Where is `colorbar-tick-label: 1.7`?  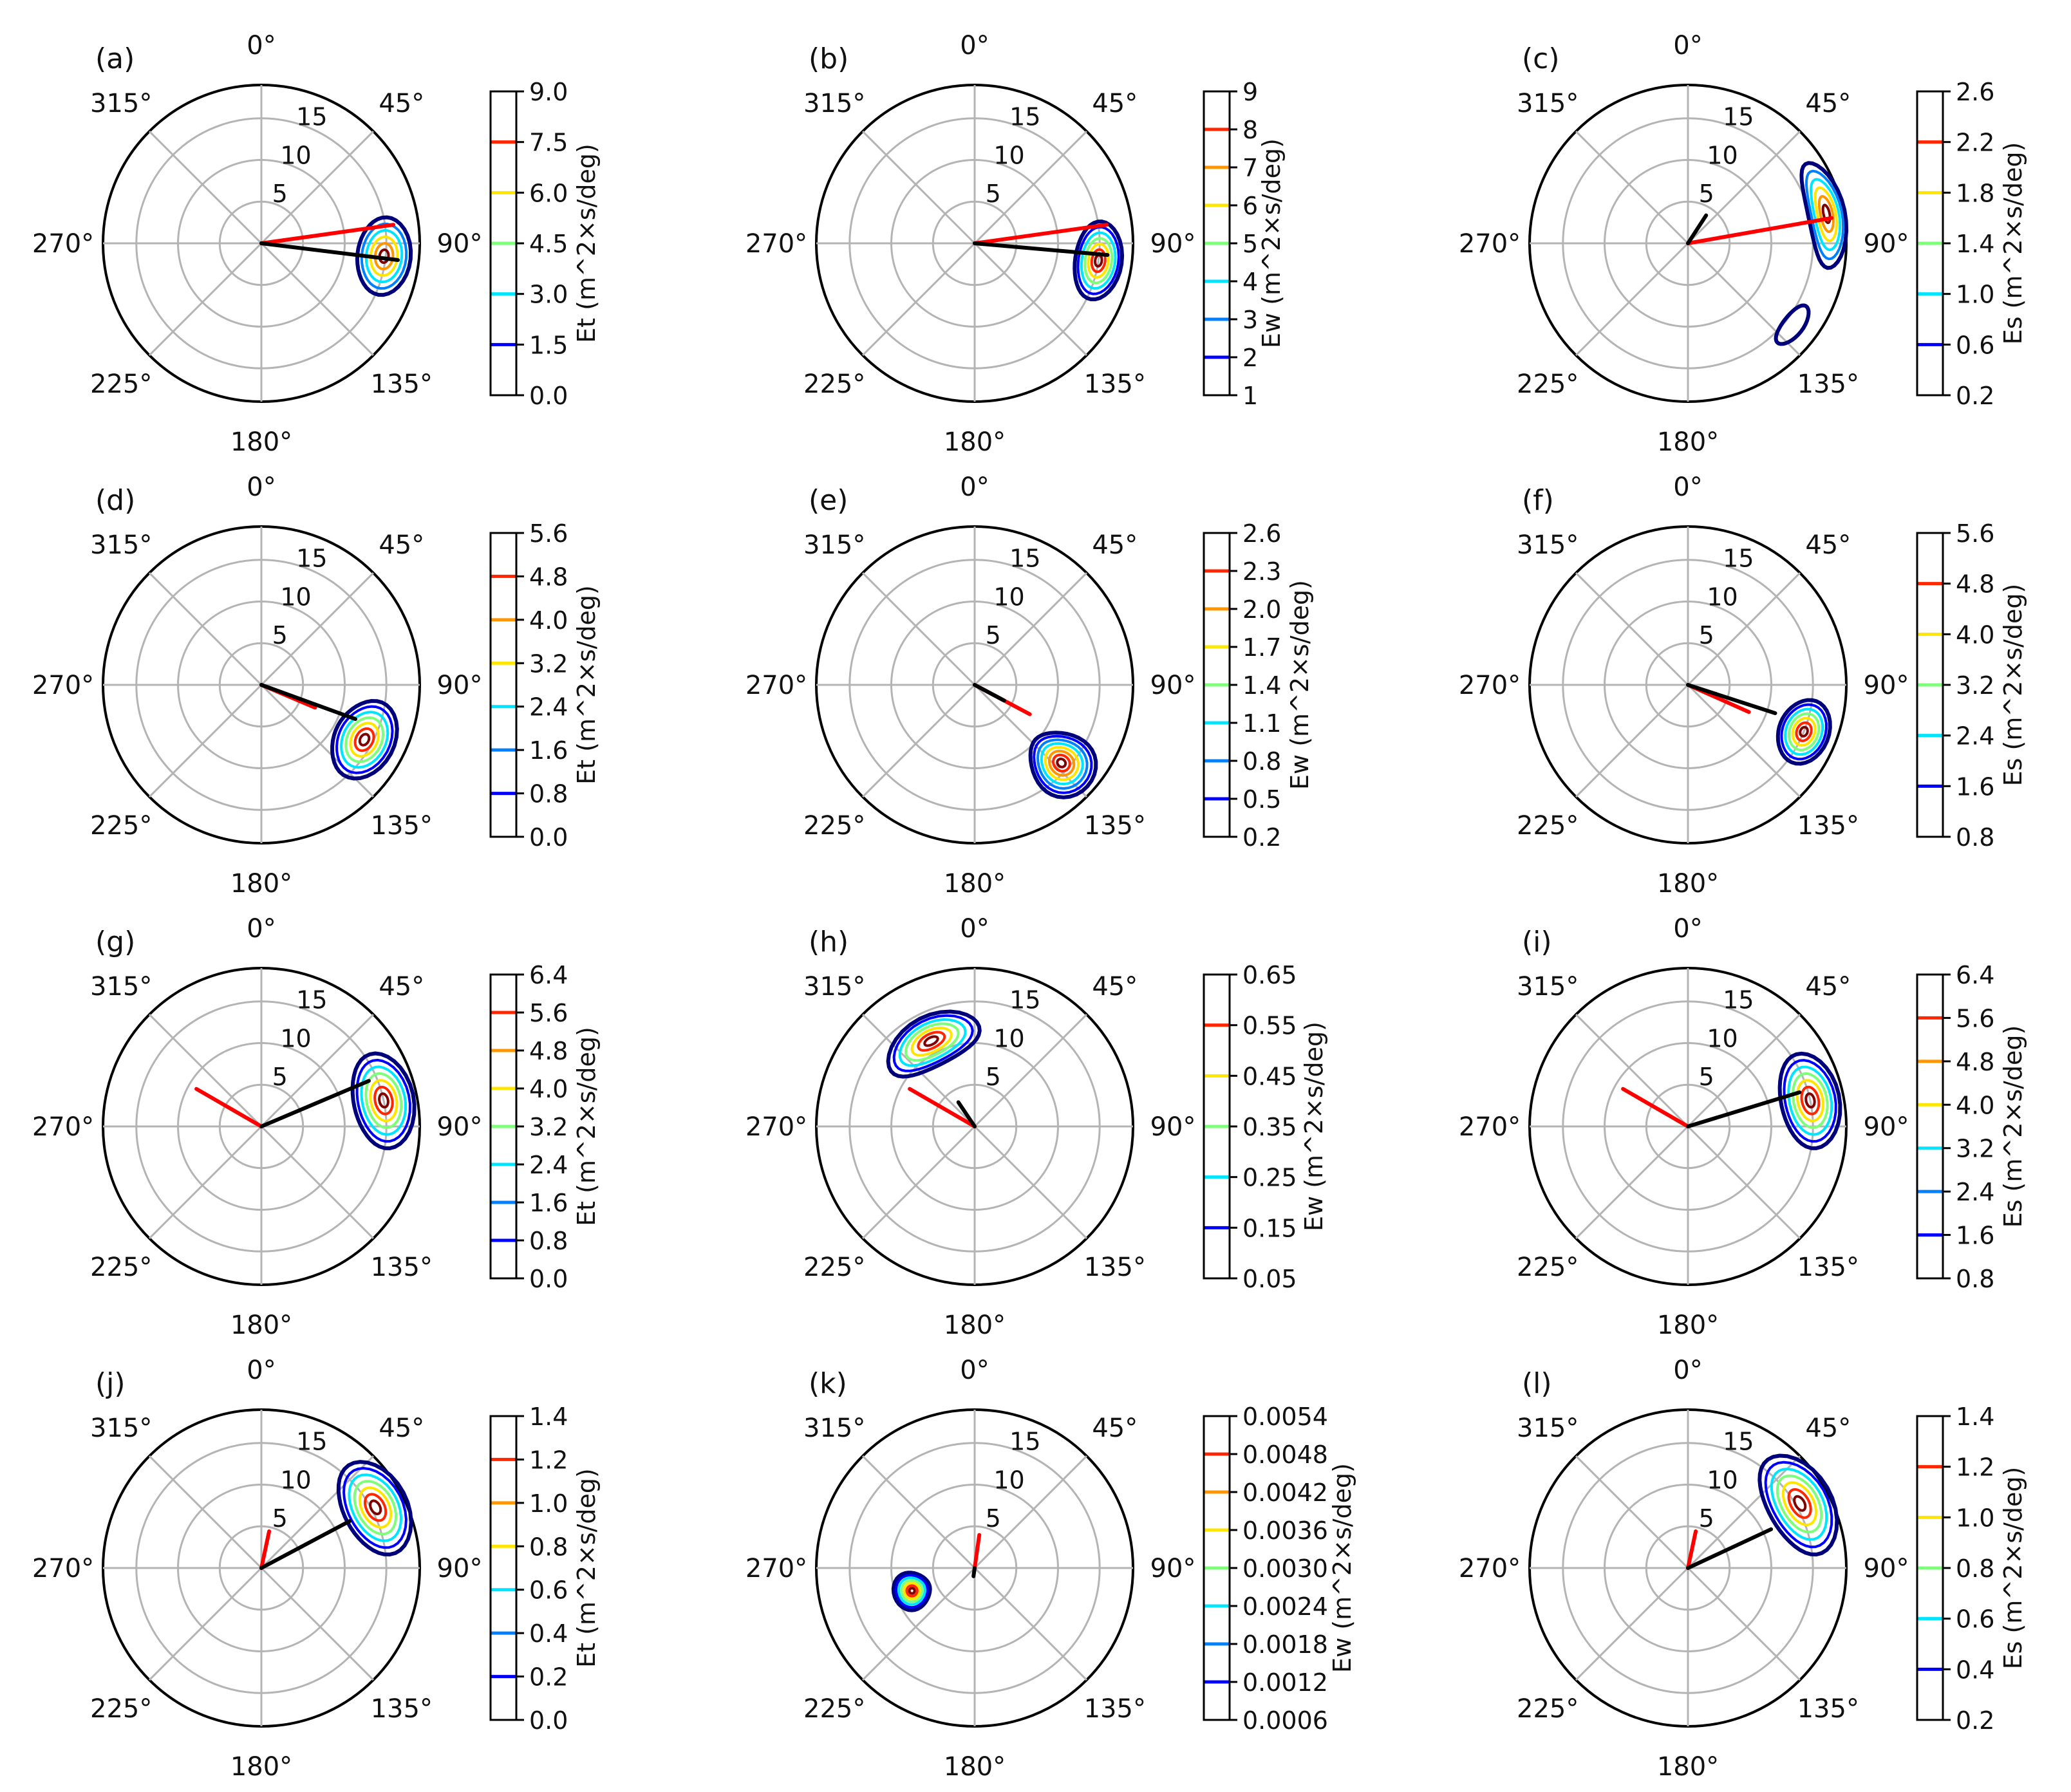
colorbar-tick-label: 1.7 is located at coordinates (1261, 647).